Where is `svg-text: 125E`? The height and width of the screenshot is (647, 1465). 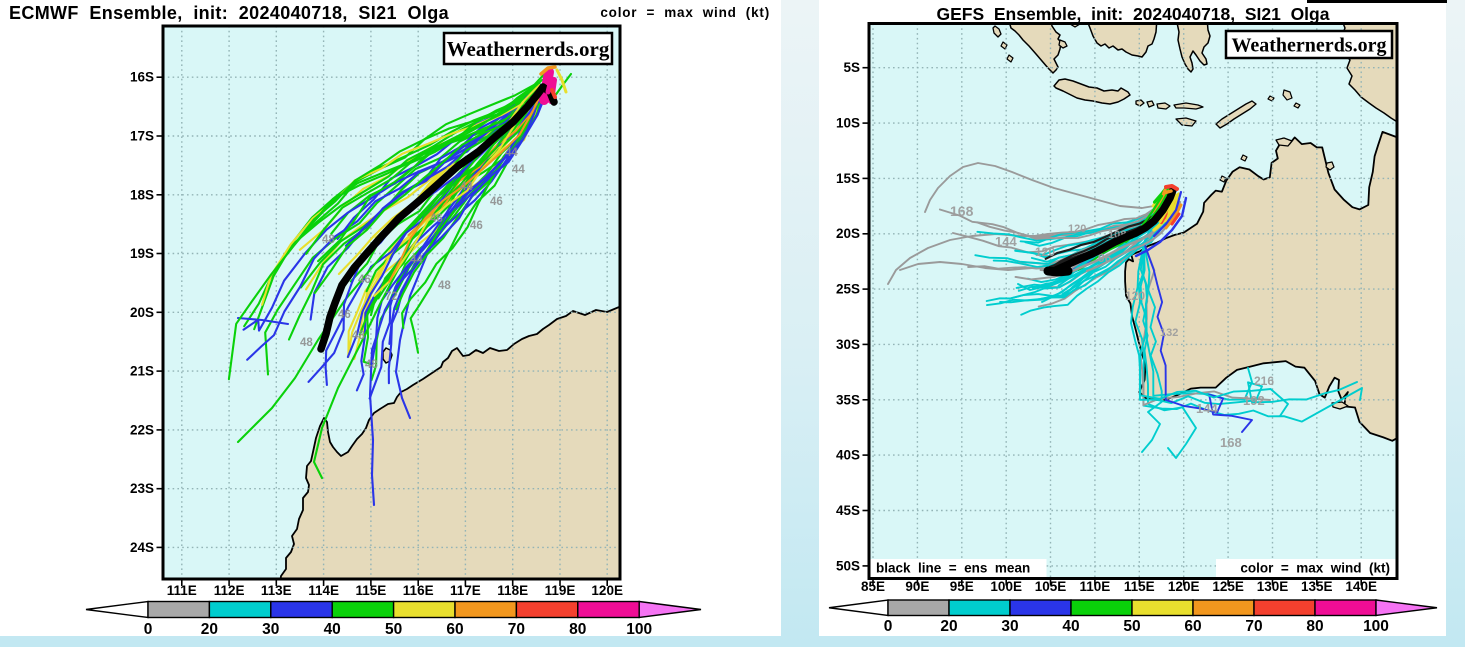
svg-text: 125E is located at coordinates (1228, 586).